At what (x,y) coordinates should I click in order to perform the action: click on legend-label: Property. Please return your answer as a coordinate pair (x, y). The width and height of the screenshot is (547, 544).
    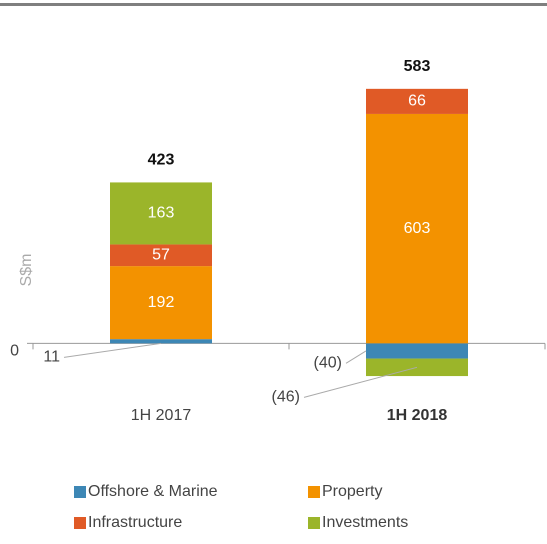
    Looking at the image, I should click on (352, 491).